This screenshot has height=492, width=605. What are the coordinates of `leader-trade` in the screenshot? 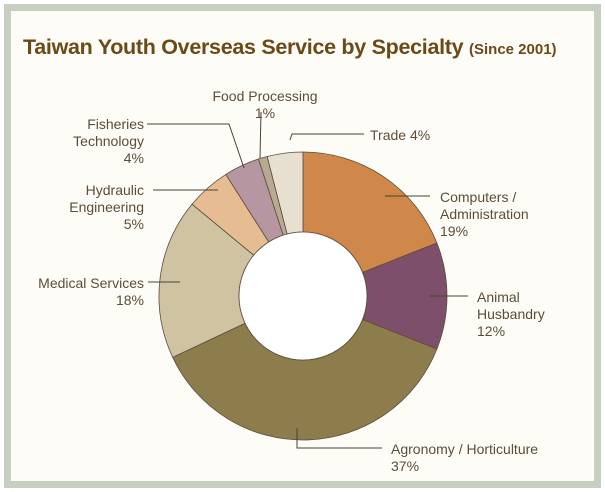 It's located at (326, 137).